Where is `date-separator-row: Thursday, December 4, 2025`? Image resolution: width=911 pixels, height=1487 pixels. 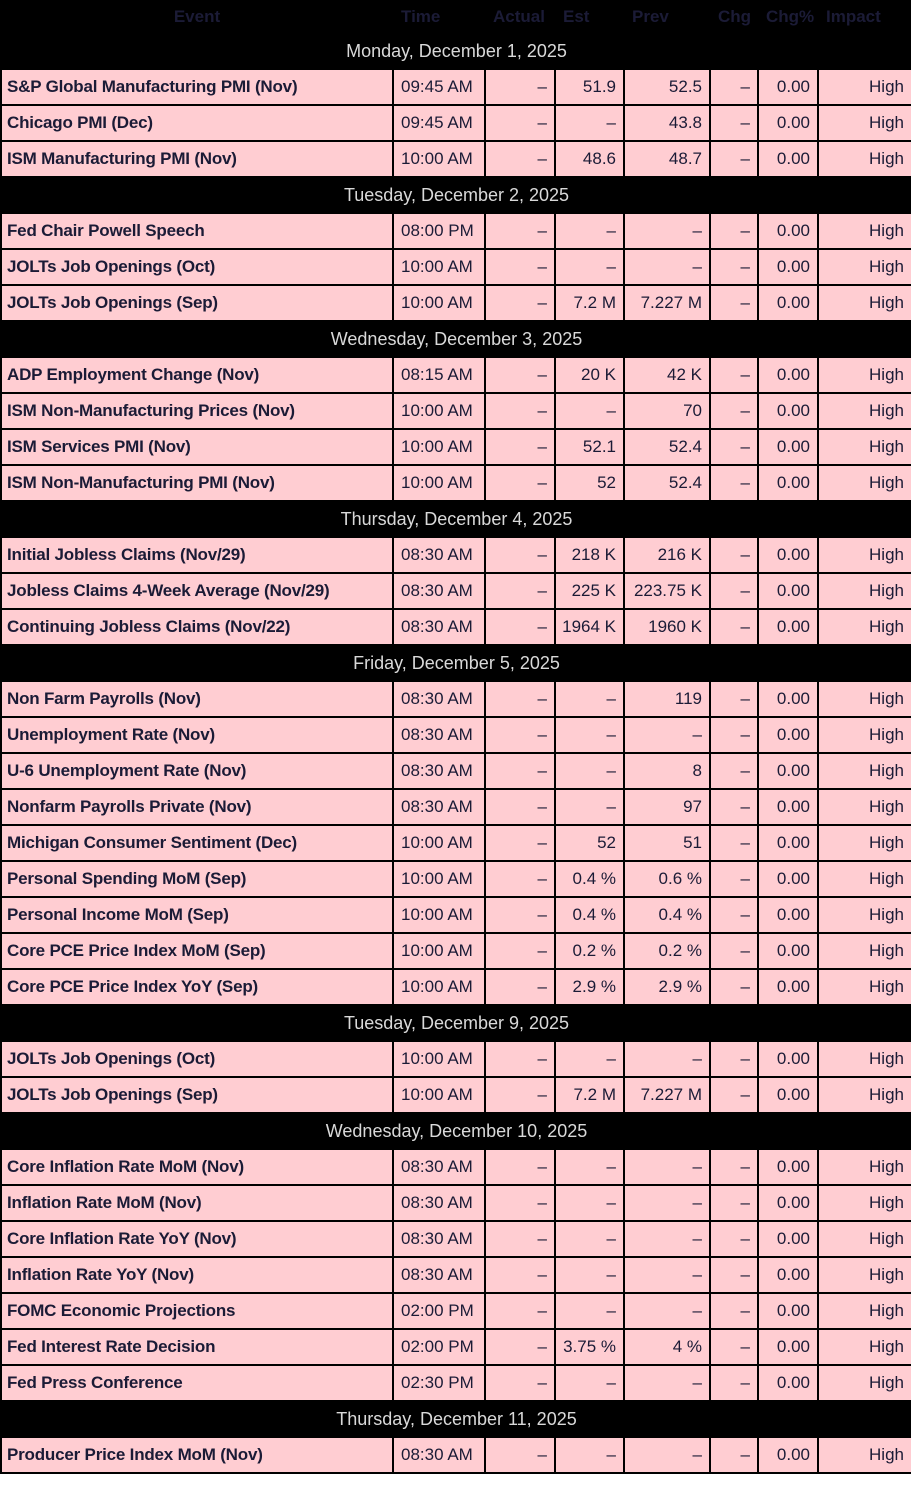
date-separator-row: Thursday, December 4, 2025 is located at coordinates (455, 519).